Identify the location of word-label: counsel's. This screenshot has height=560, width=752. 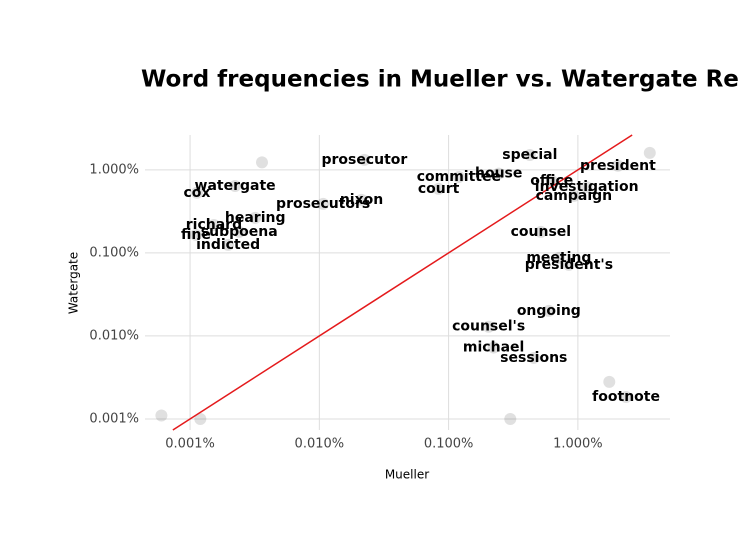
(488, 327).